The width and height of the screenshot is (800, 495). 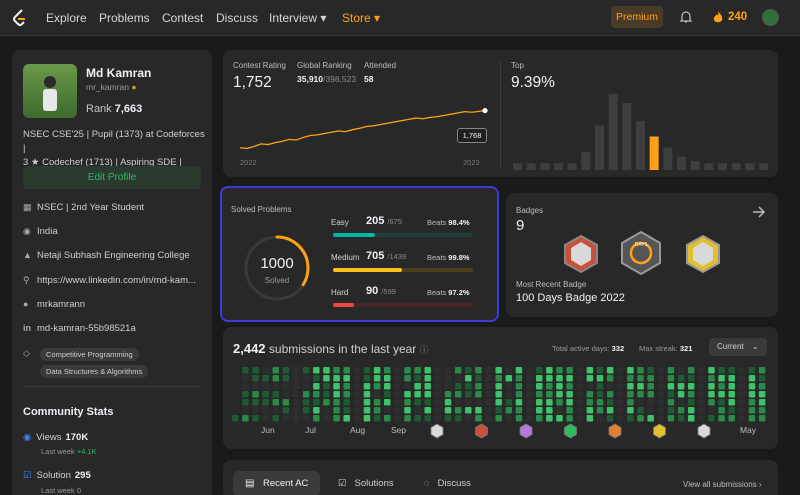 I want to click on nav-problems: Problems, so click(x=124, y=18).